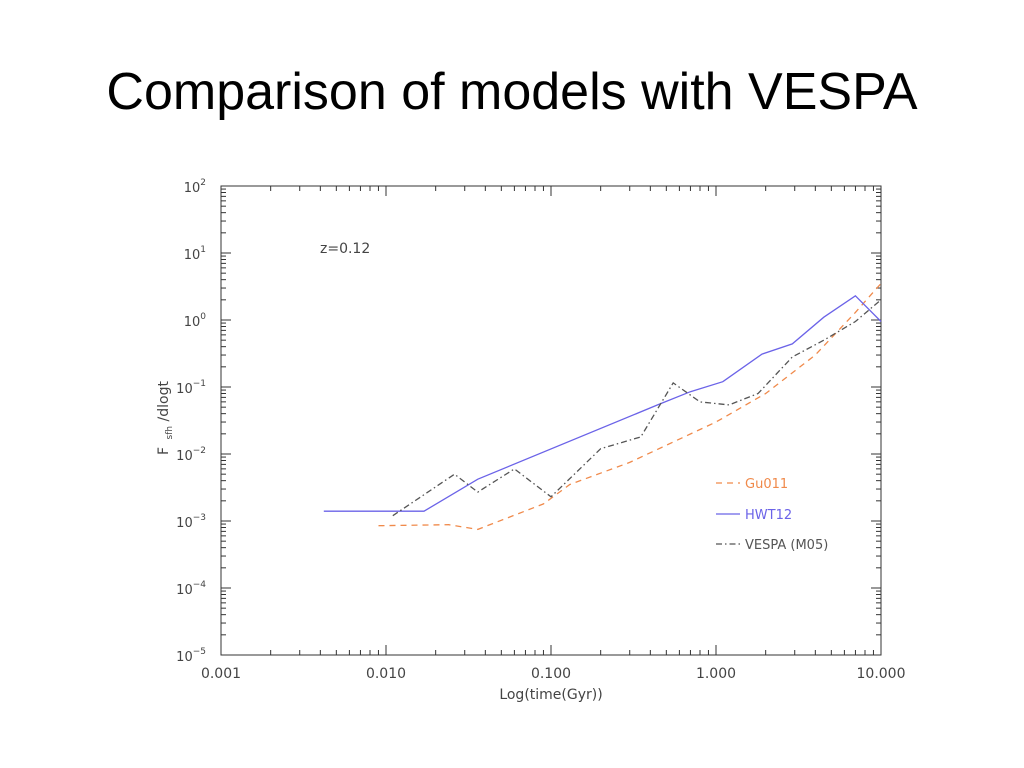 The height and width of the screenshot is (768, 1024). I want to click on y-tick-label: 10⁻², so click(191, 455).